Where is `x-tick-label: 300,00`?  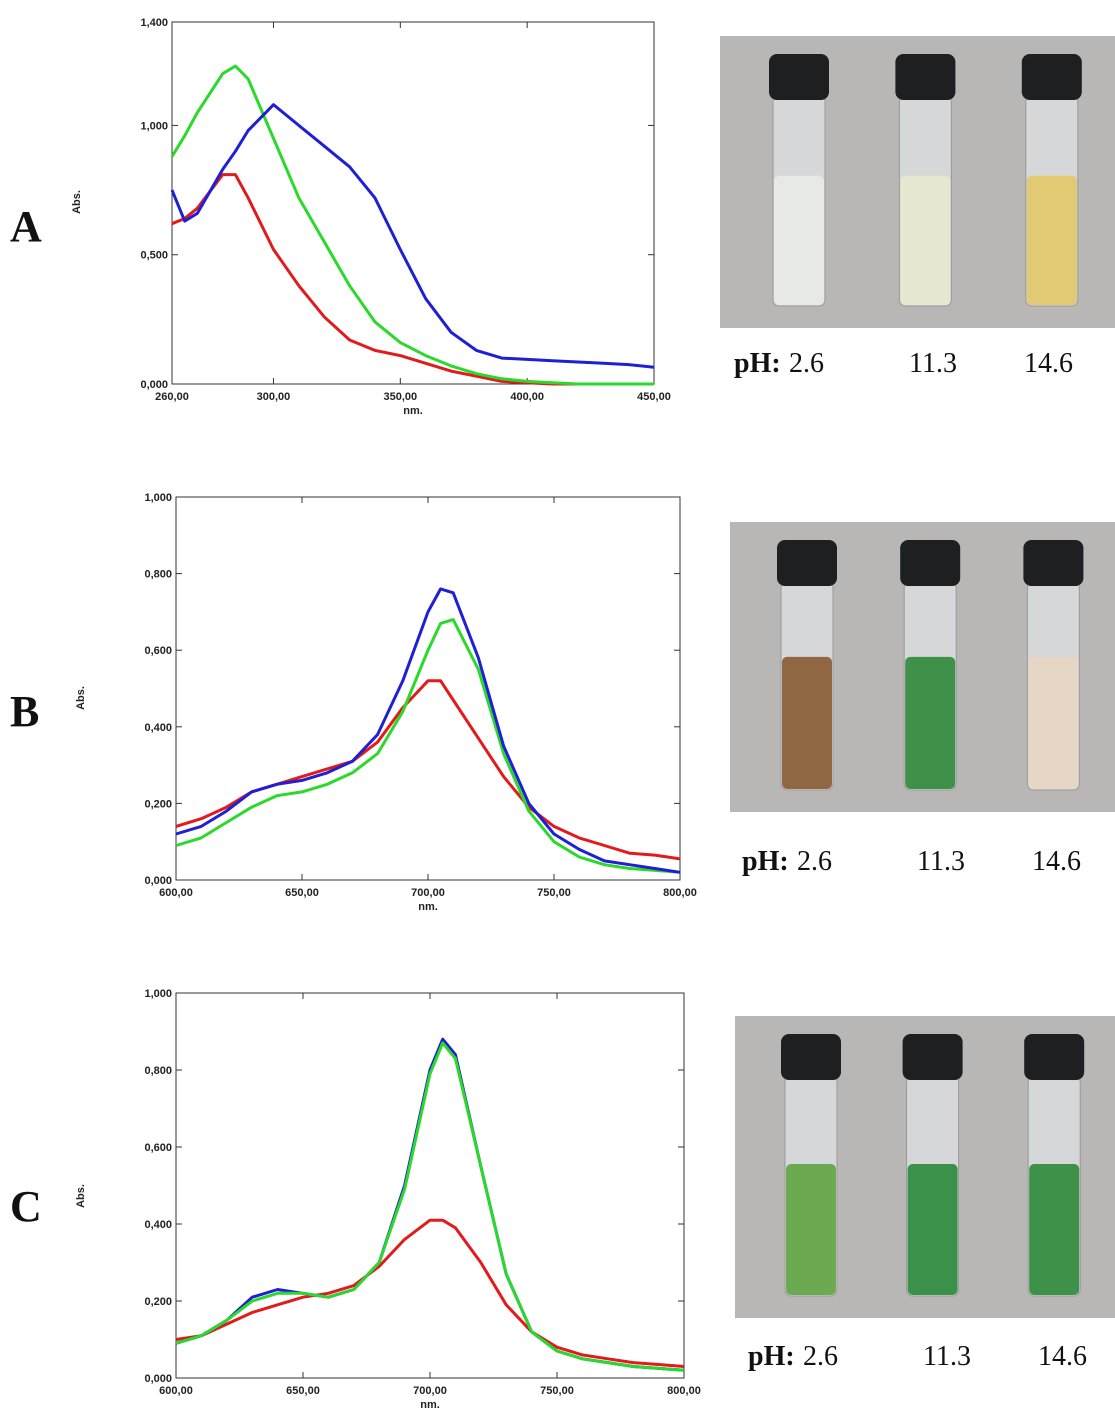 x-tick-label: 300,00 is located at coordinates (274, 397).